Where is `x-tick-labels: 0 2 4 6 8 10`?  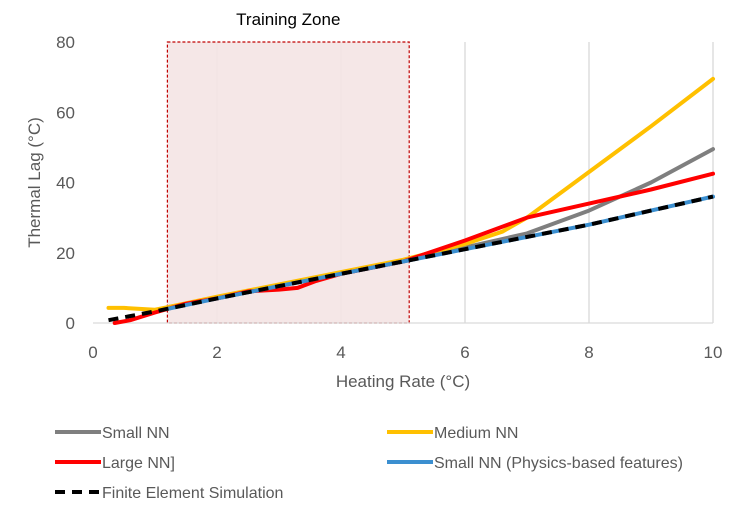
x-tick-labels: 0 2 4 6 8 10 is located at coordinates (405, 352).